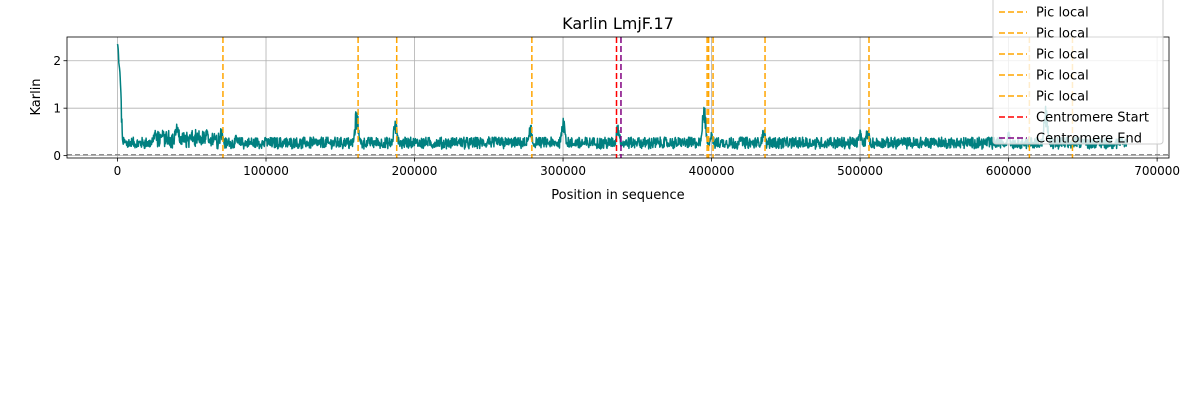 The image size is (1200, 404). What do you see at coordinates (712, 171) in the screenshot?
I see `x-tick-label: 400000` at bounding box center [712, 171].